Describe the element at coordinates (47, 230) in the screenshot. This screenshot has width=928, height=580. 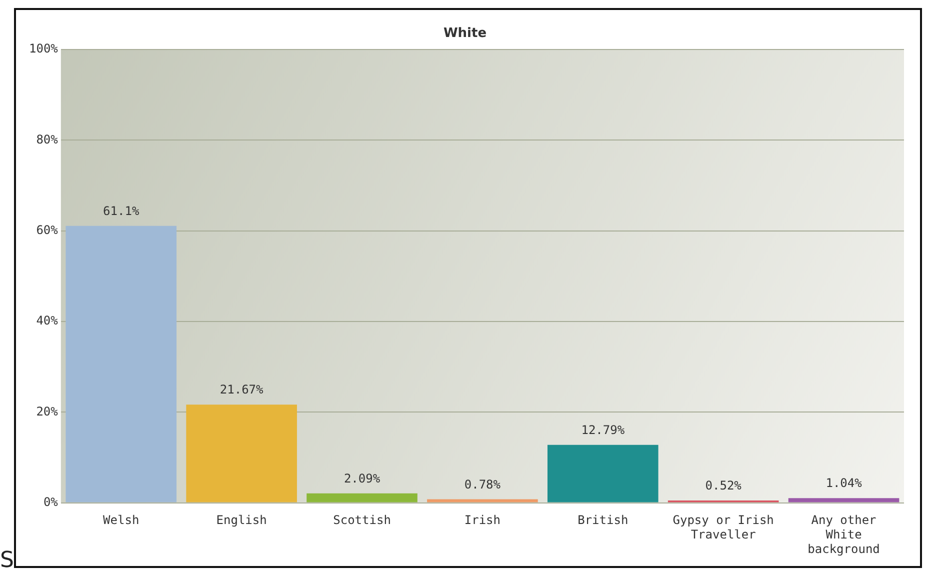
I see `y-tick-label: 60%` at that location.